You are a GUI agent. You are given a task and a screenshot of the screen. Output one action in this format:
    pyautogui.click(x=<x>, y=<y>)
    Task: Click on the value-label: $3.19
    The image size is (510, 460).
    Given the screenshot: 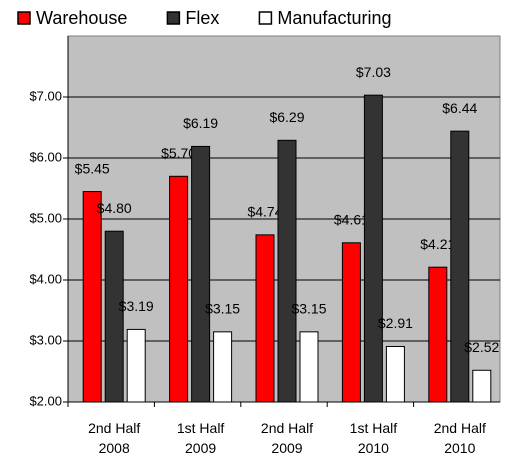 What is the action you would take?
    pyautogui.click(x=136, y=306)
    